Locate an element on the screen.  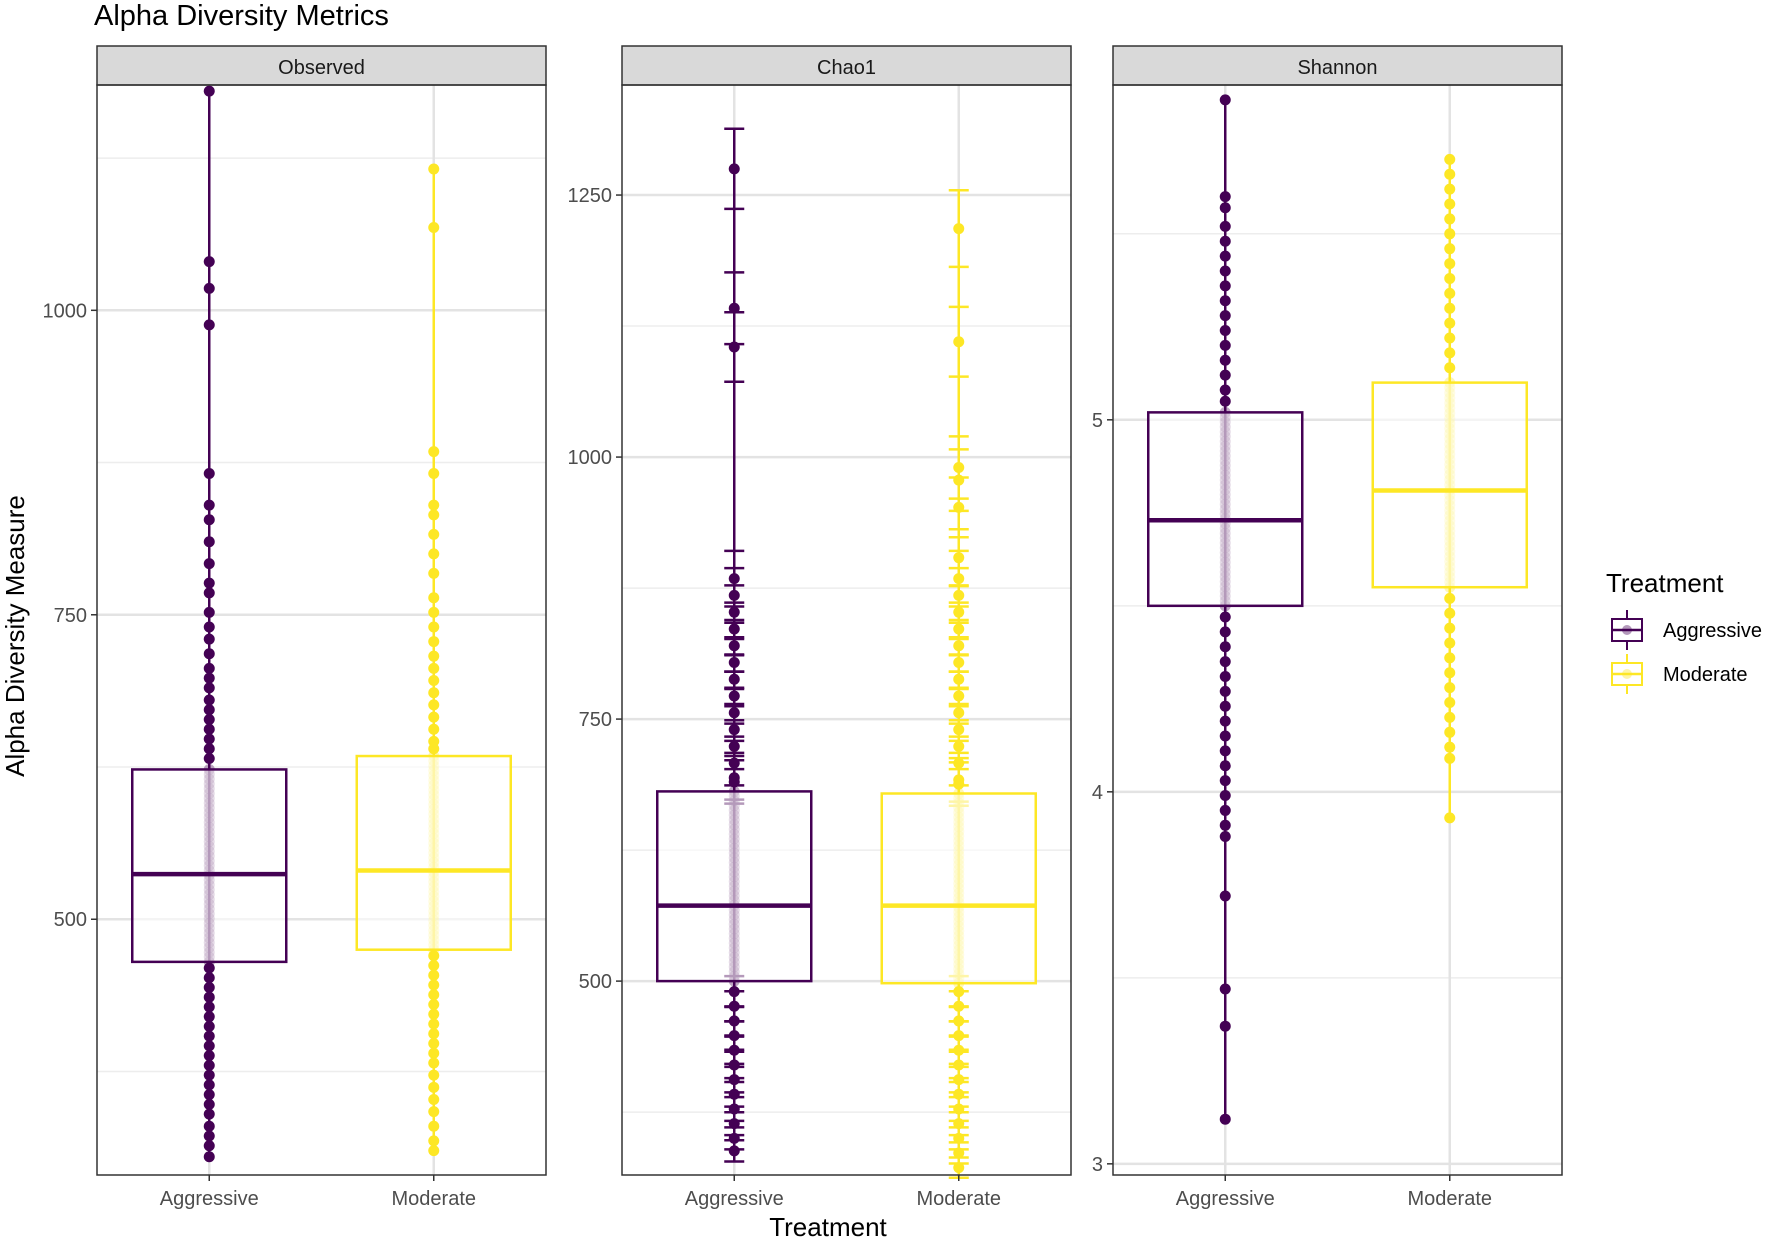
facet-label: Chao1 is located at coordinates (846, 68).